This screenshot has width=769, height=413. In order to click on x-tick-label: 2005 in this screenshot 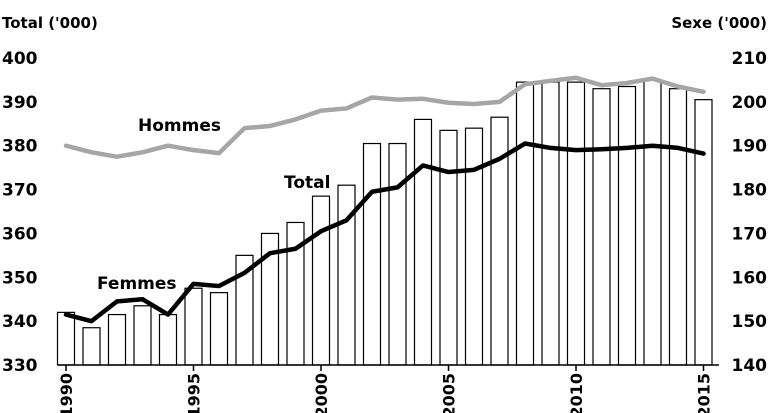, I will do `click(449, 393)`.